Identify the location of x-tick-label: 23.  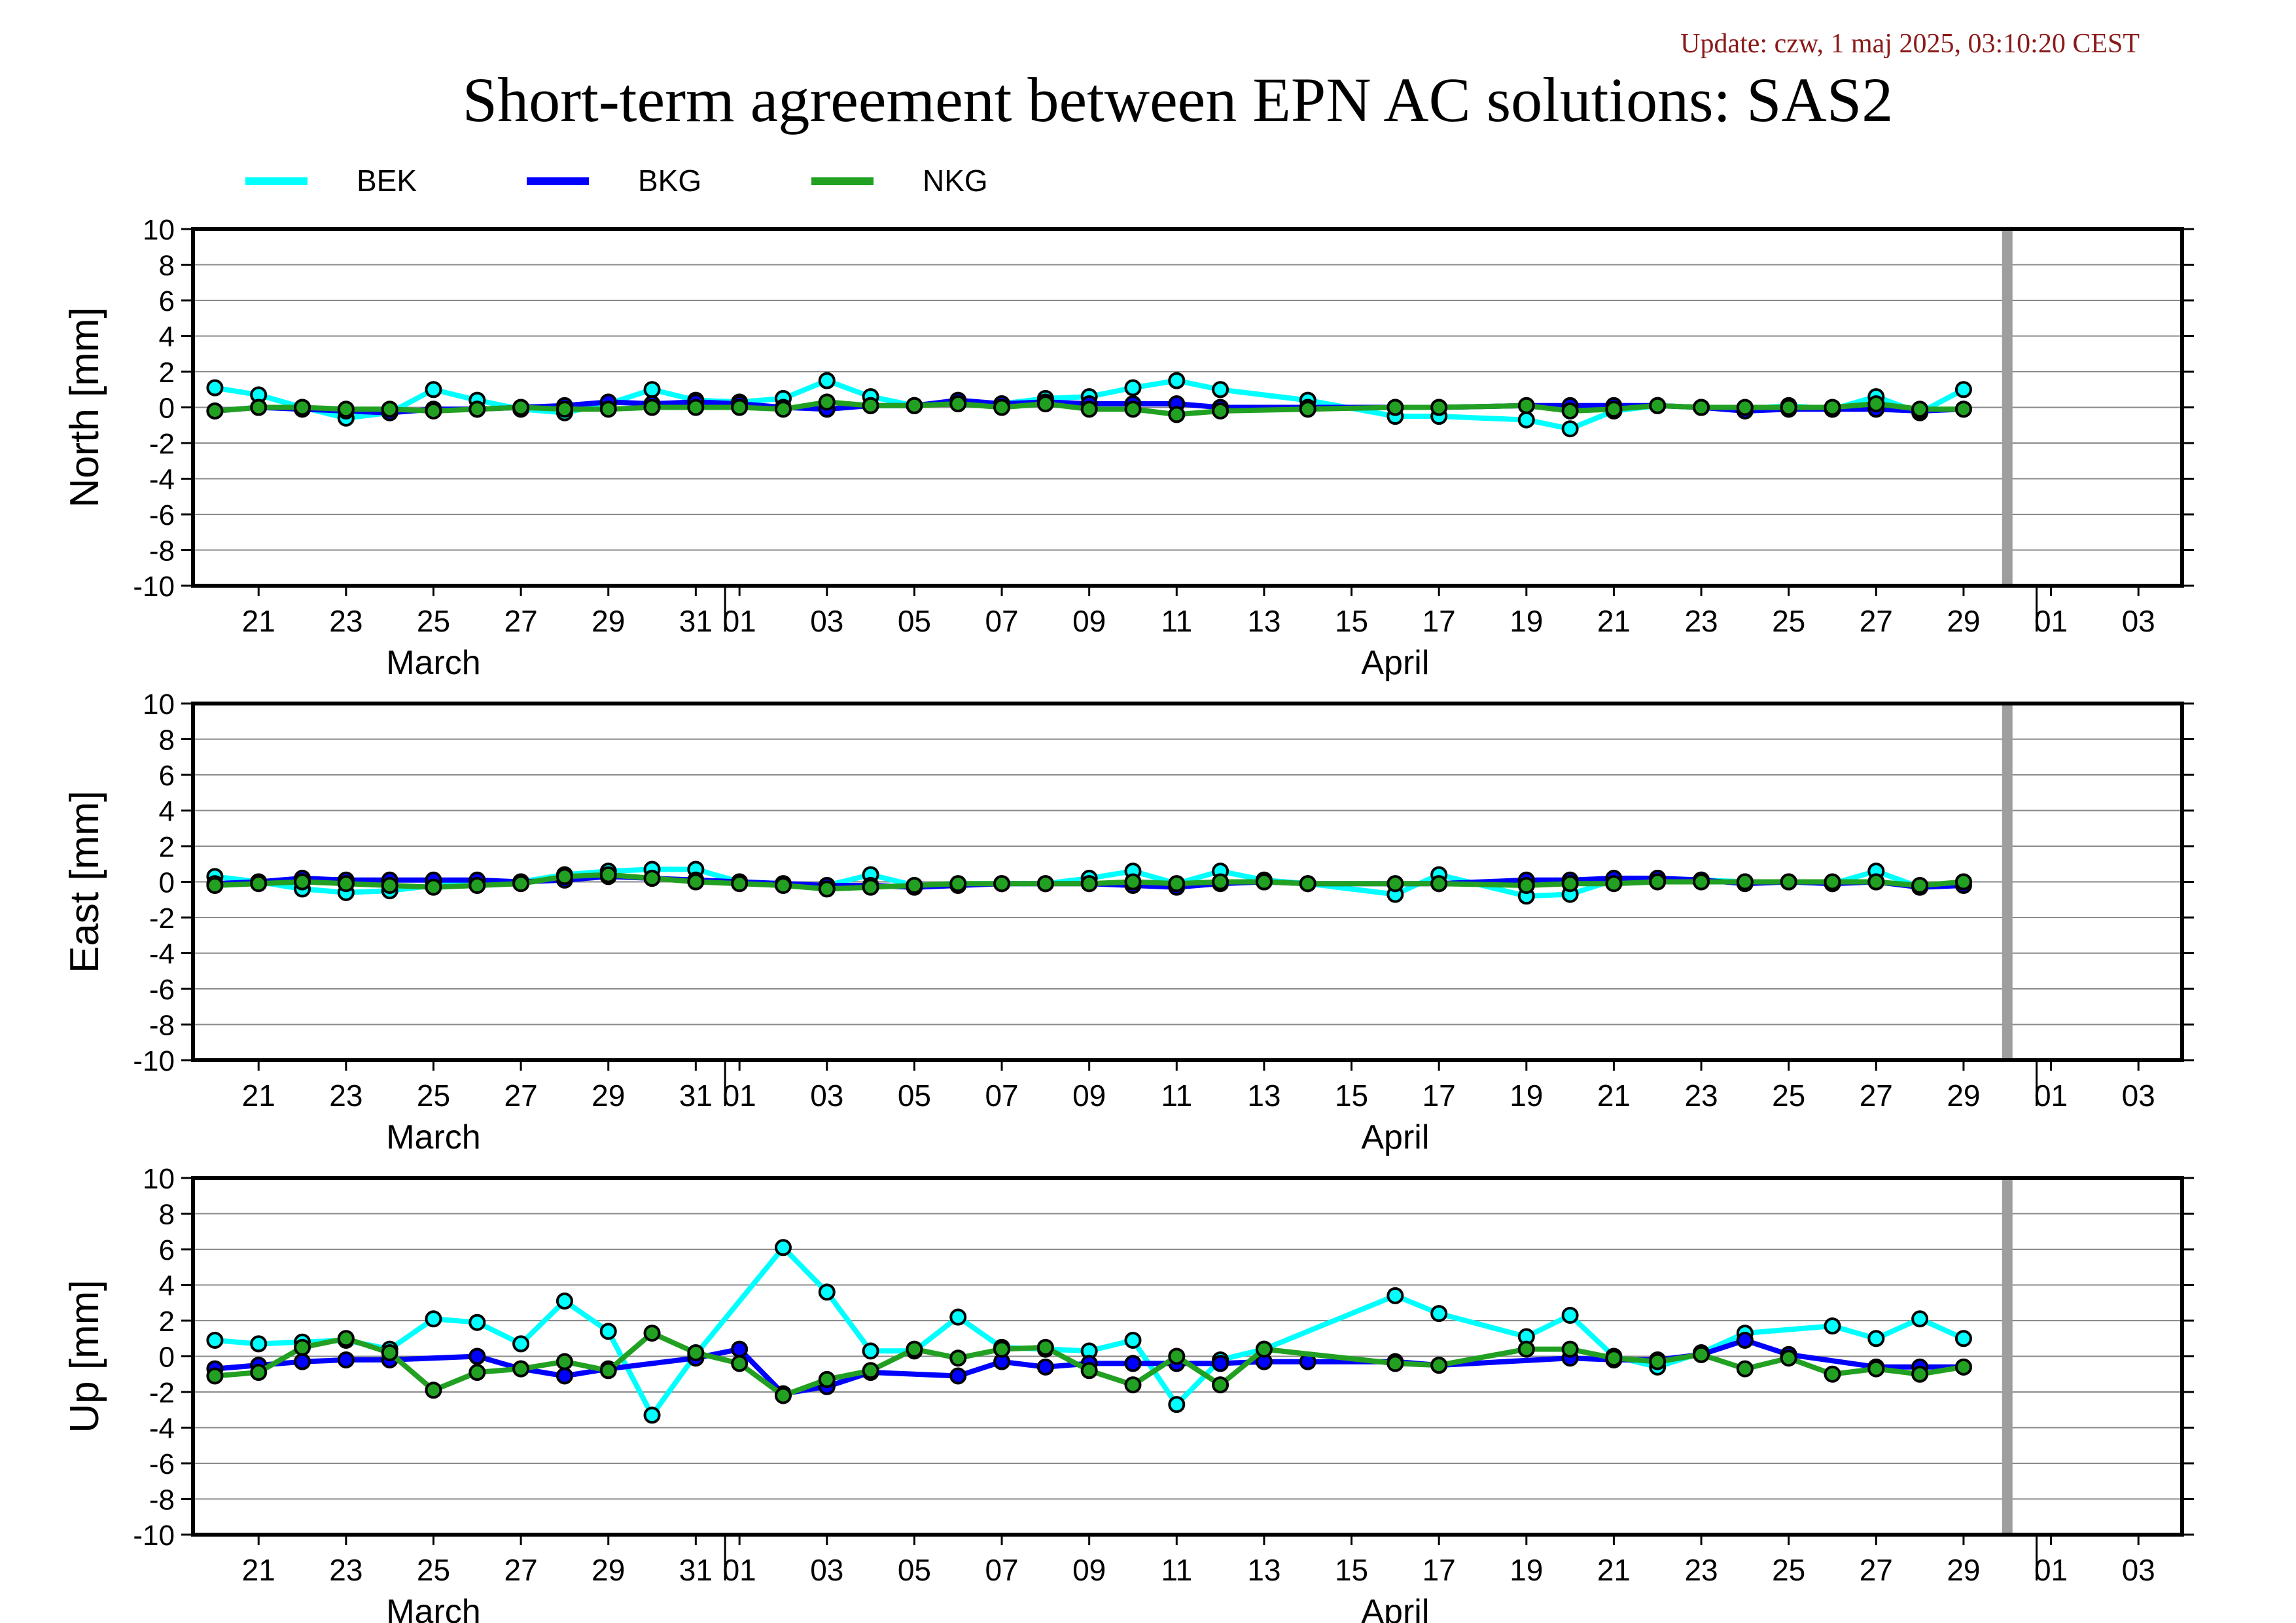
(1701, 621).